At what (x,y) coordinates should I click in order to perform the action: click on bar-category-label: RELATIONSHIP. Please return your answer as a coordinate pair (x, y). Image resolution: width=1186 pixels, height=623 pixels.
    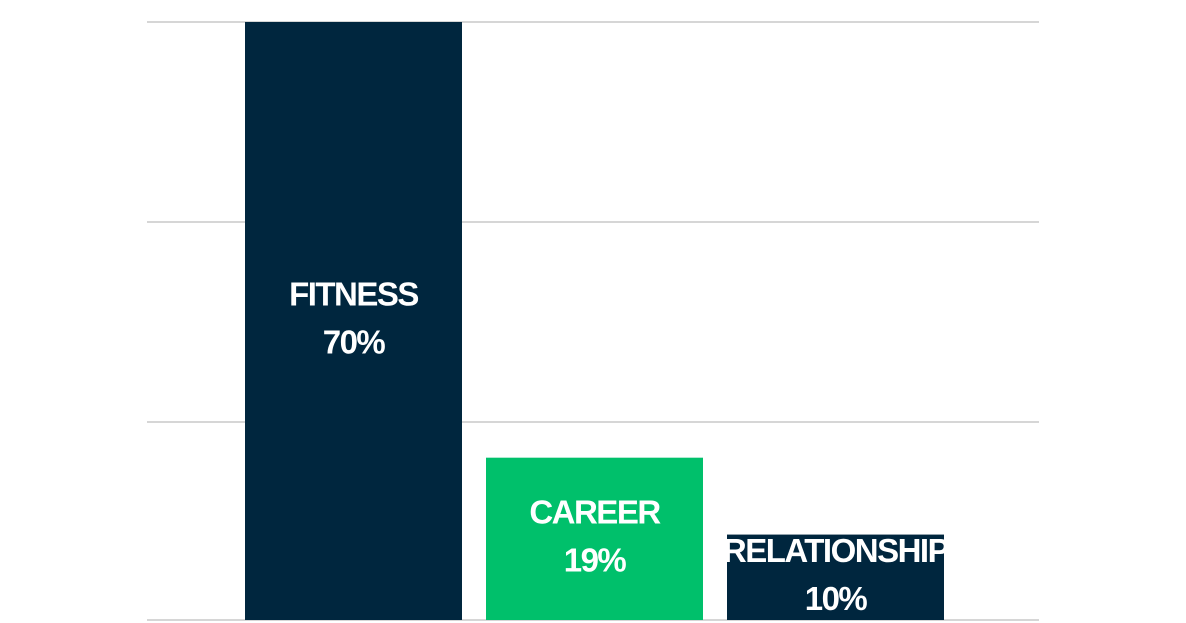
    Looking at the image, I should click on (836, 550).